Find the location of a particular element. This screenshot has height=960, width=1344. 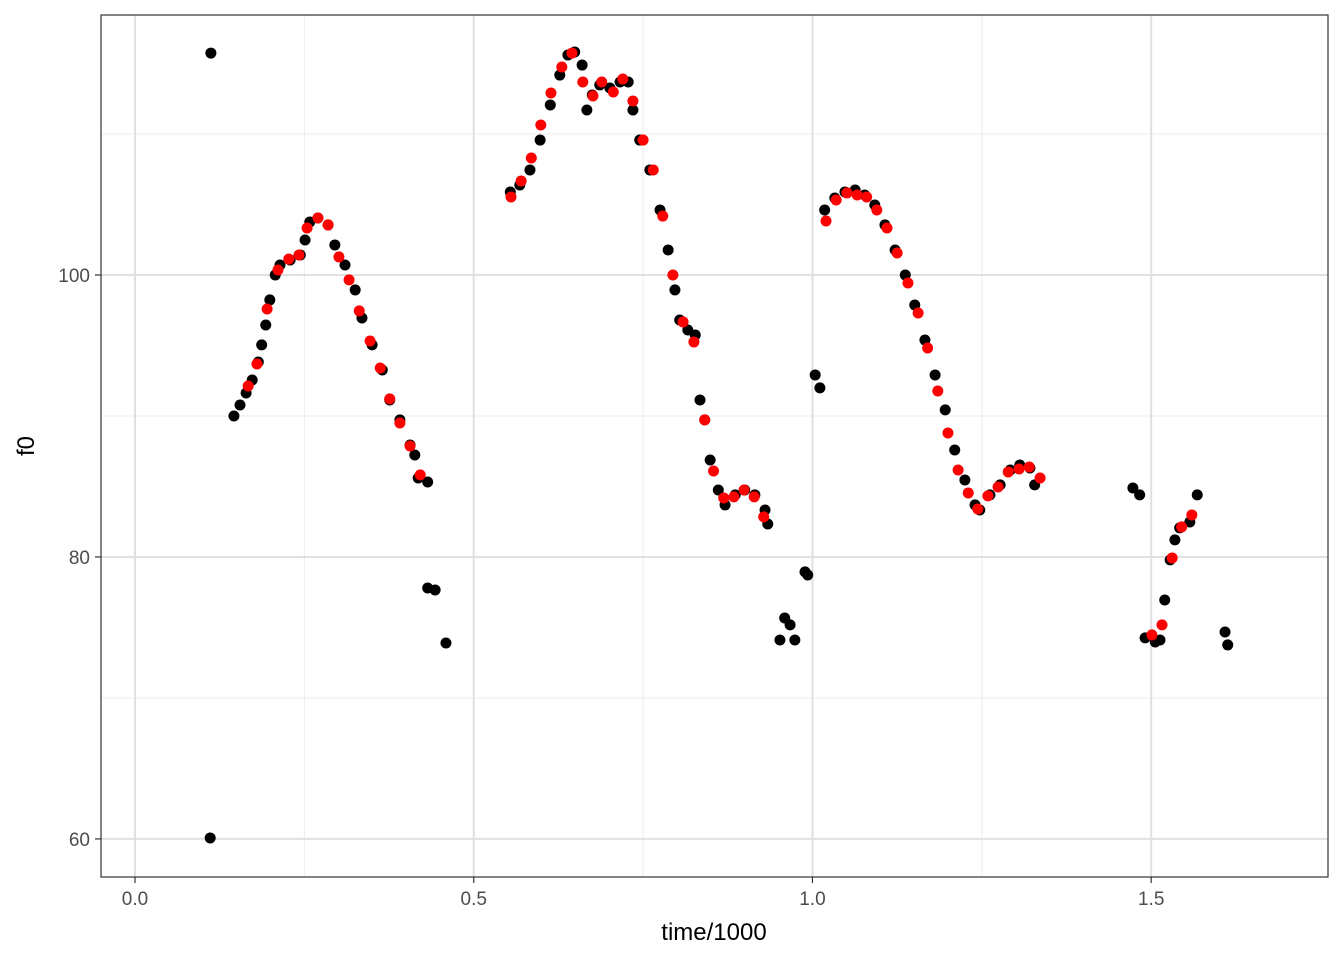

y-tick-label: 100 is located at coordinates (74, 276).